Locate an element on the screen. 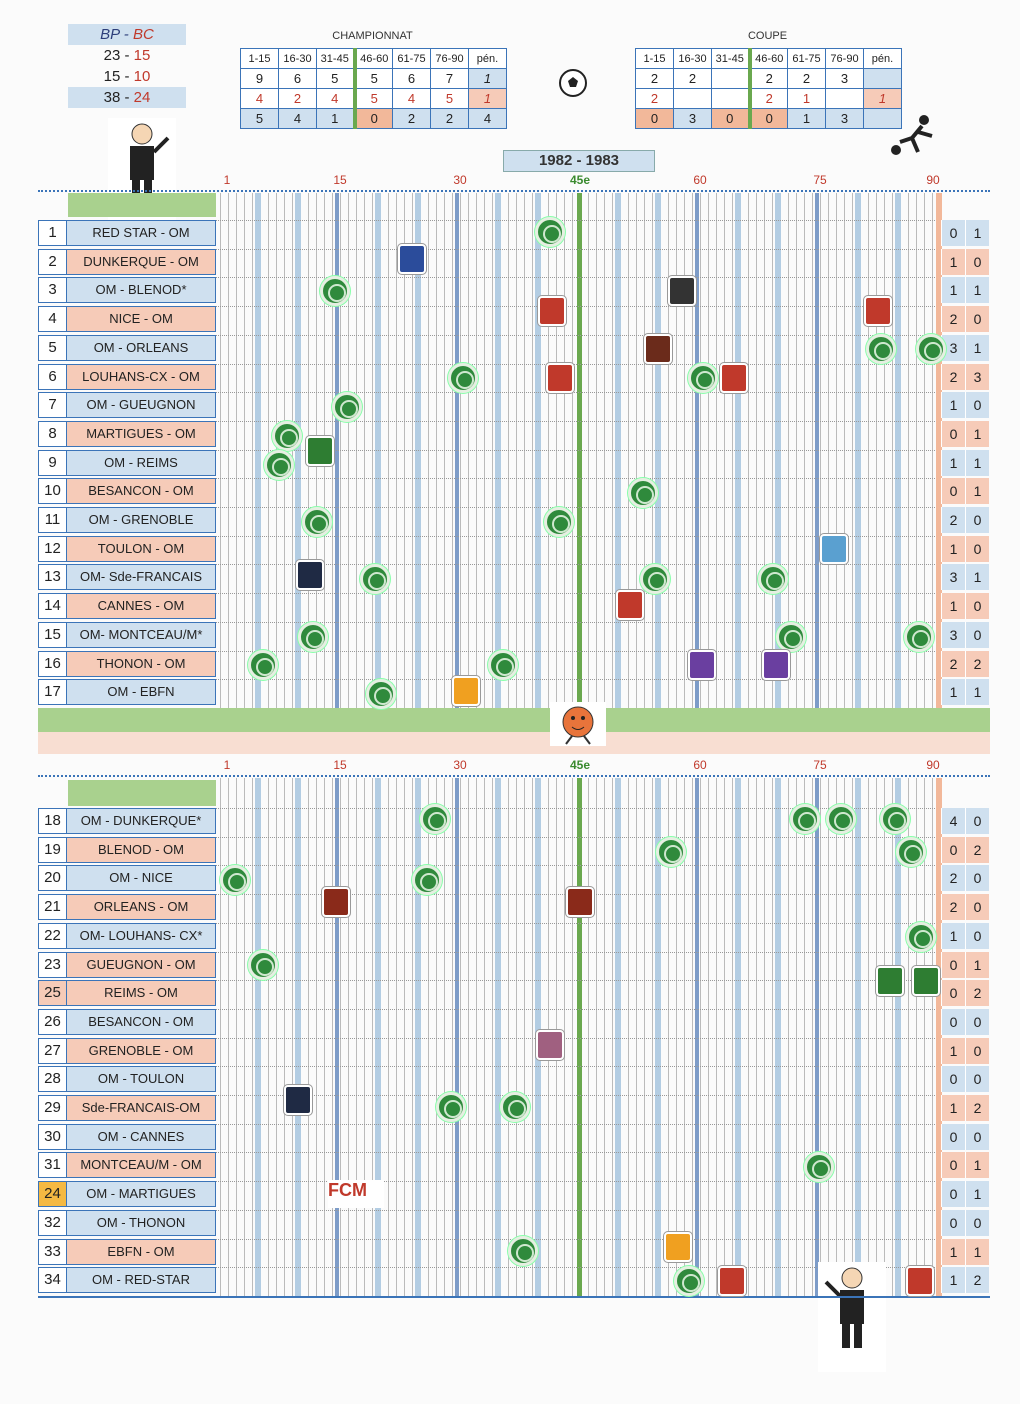  season-break-band-orange is located at coordinates (514, 743).